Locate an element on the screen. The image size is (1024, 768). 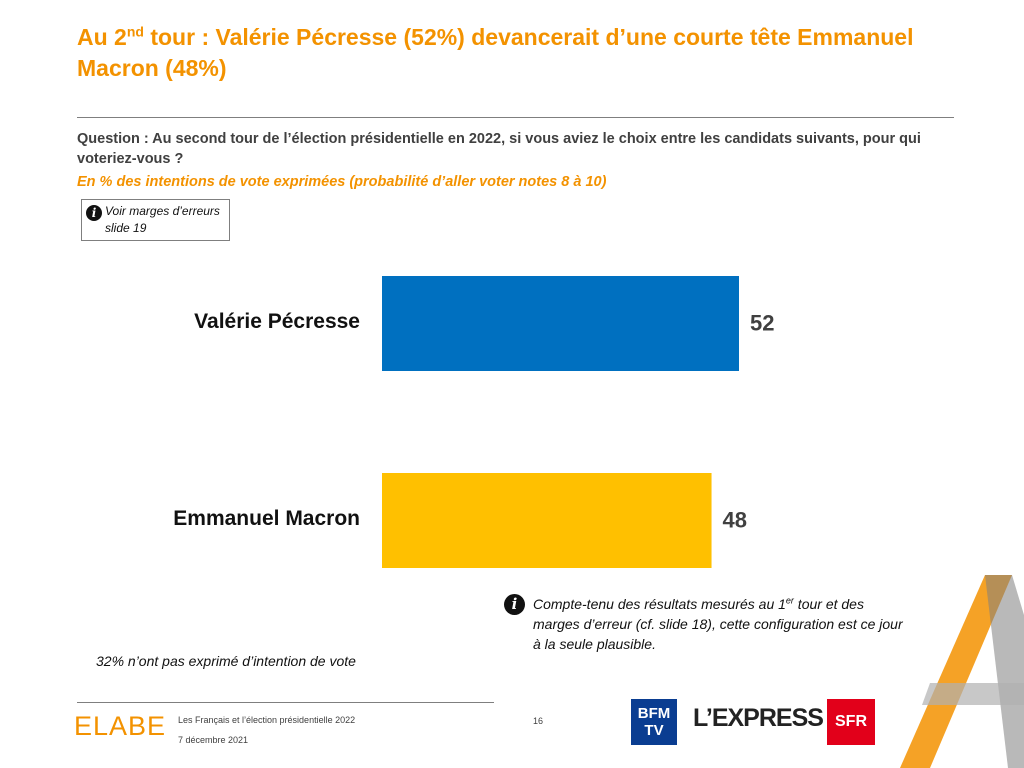
elabe-logo: ELABE is located at coordinates (120, 726).